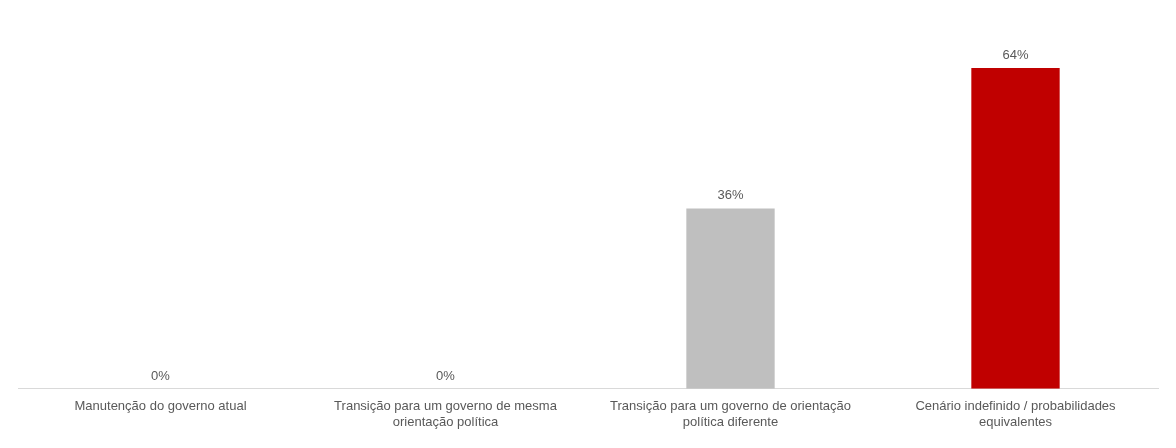 Image resolution: width=1176 pixels, height=448 pixels. Describe the element at coordinates (160, 406) in the screenshot. I see `x-tick-label: Manutenção do governo atual` at that location.